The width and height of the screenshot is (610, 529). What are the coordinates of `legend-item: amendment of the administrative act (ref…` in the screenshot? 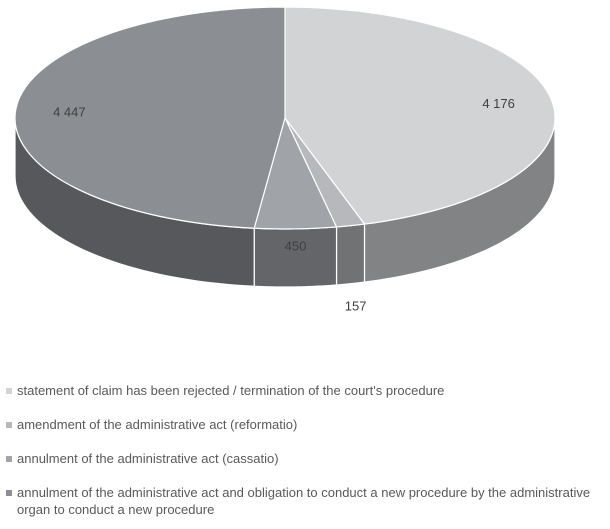 It's located at (306, 424).